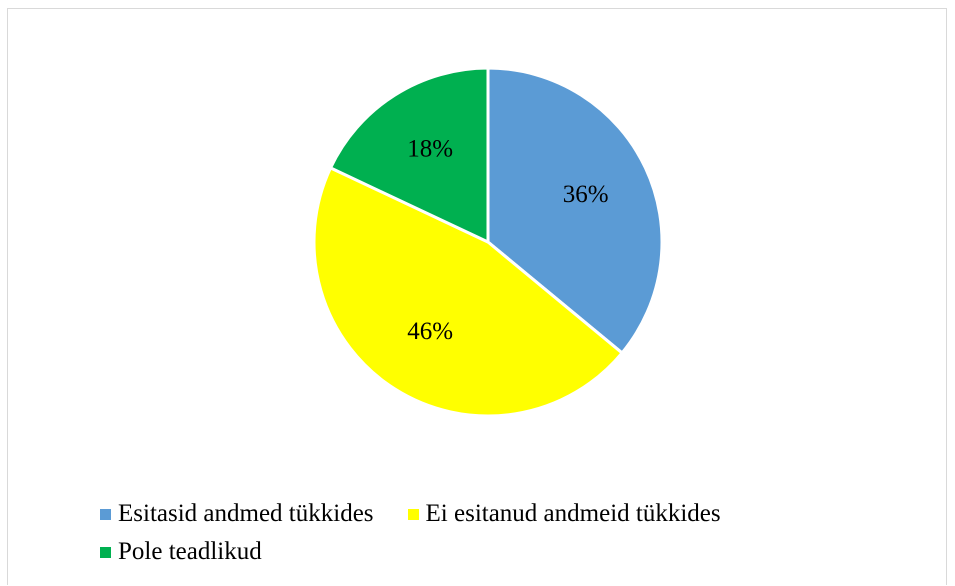  Describe the element at coordinates (190, 551) in the screenshot. I see `legend-label-pole-teadlikud: Pole teadlikud` at that location.